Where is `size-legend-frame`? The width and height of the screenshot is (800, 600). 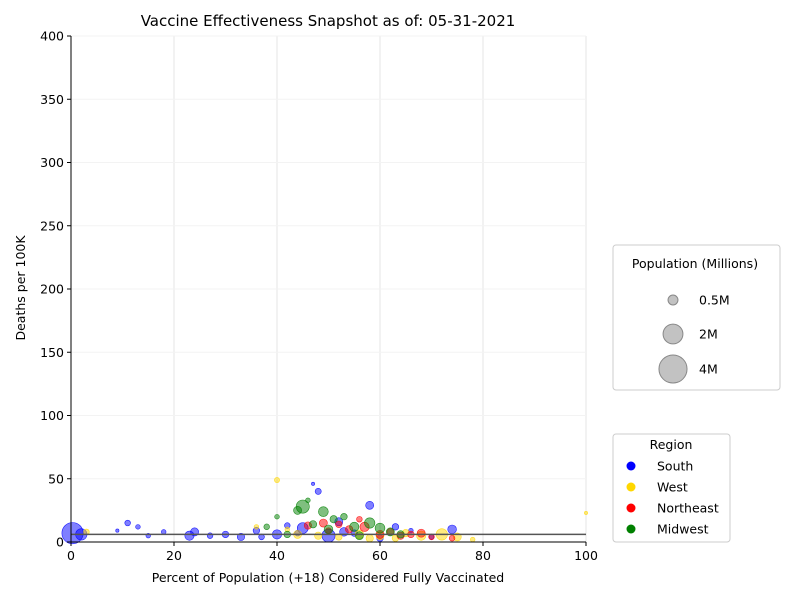
size-legend-frame is located at coordinates (696, 317).